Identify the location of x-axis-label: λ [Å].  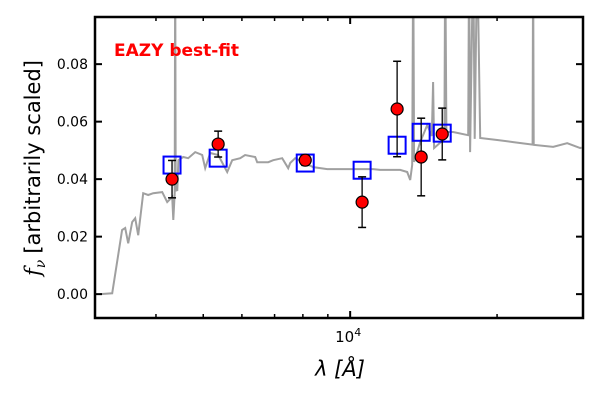
(339, 368).